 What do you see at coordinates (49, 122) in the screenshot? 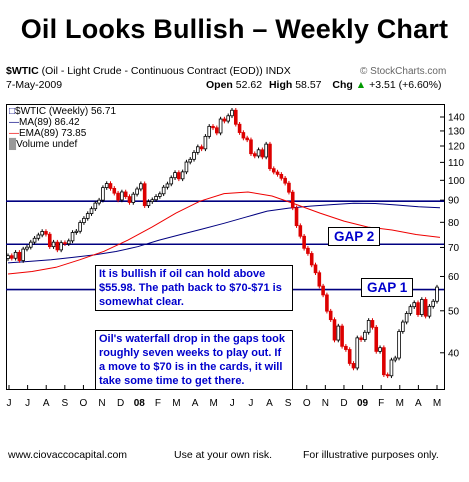
I see `legend-ma: MA(89) 86.42` at bounding box center [49, 122].